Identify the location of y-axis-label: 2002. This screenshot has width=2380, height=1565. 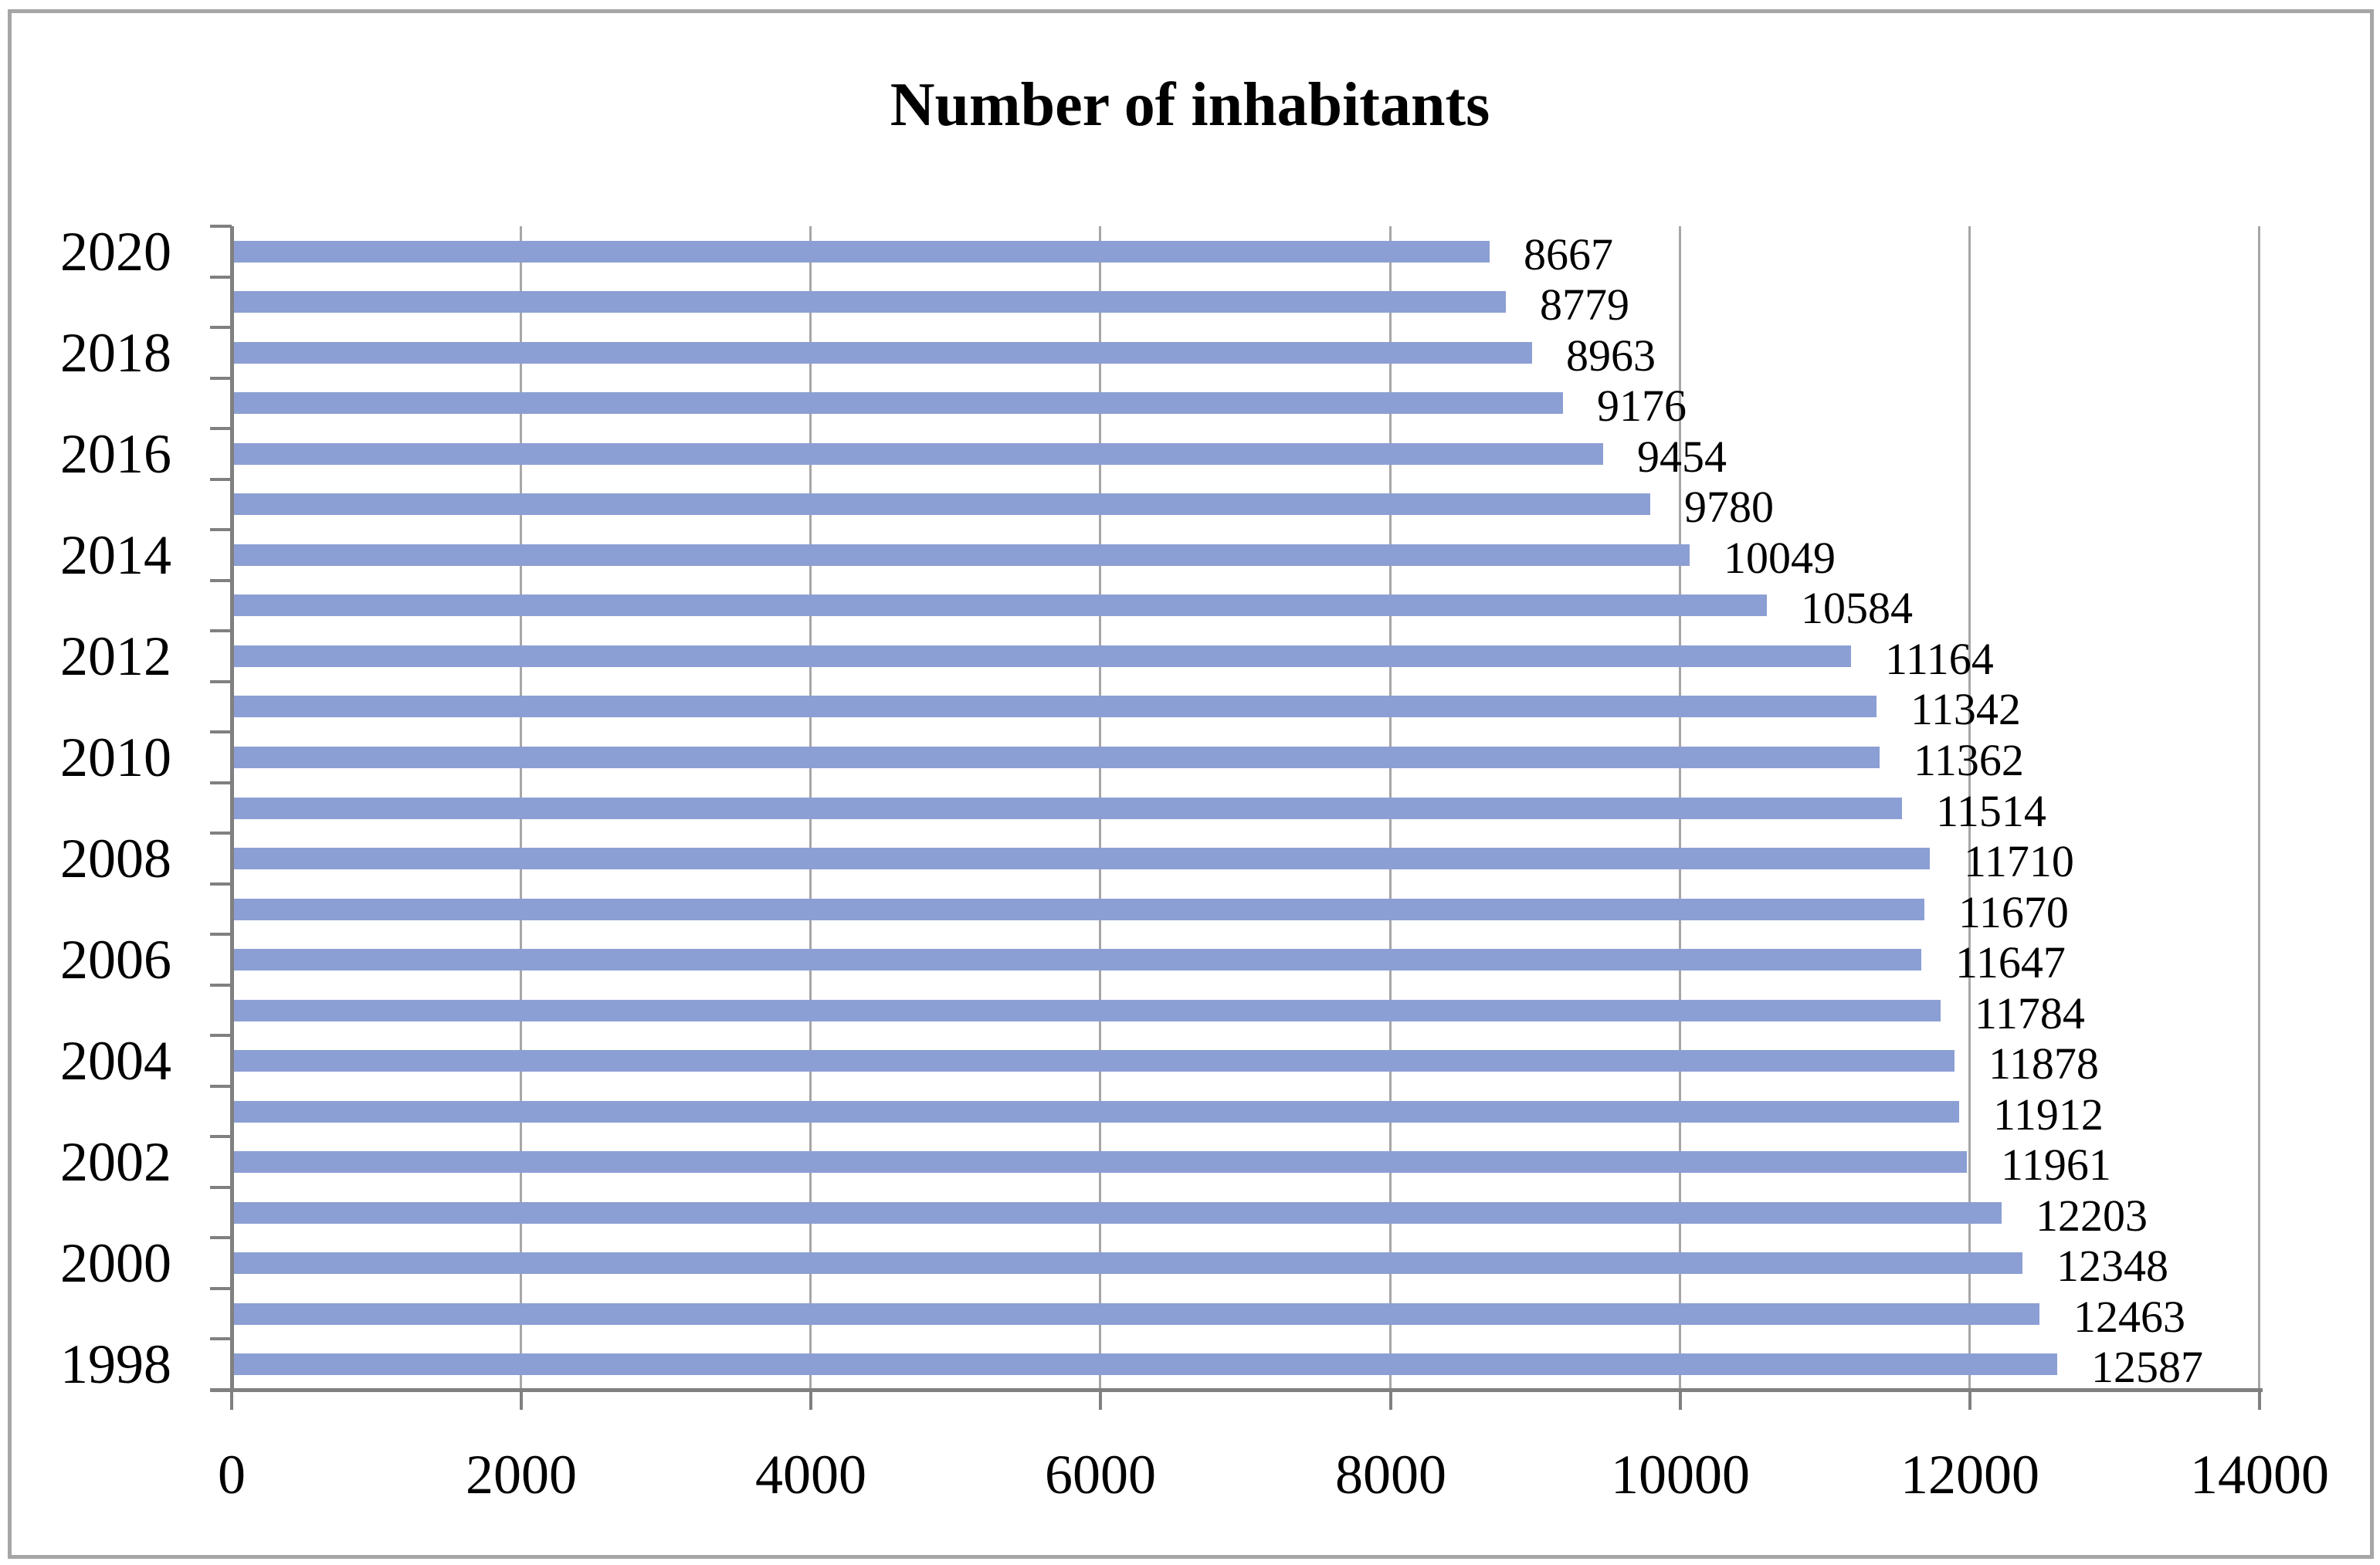
(115, 1162).